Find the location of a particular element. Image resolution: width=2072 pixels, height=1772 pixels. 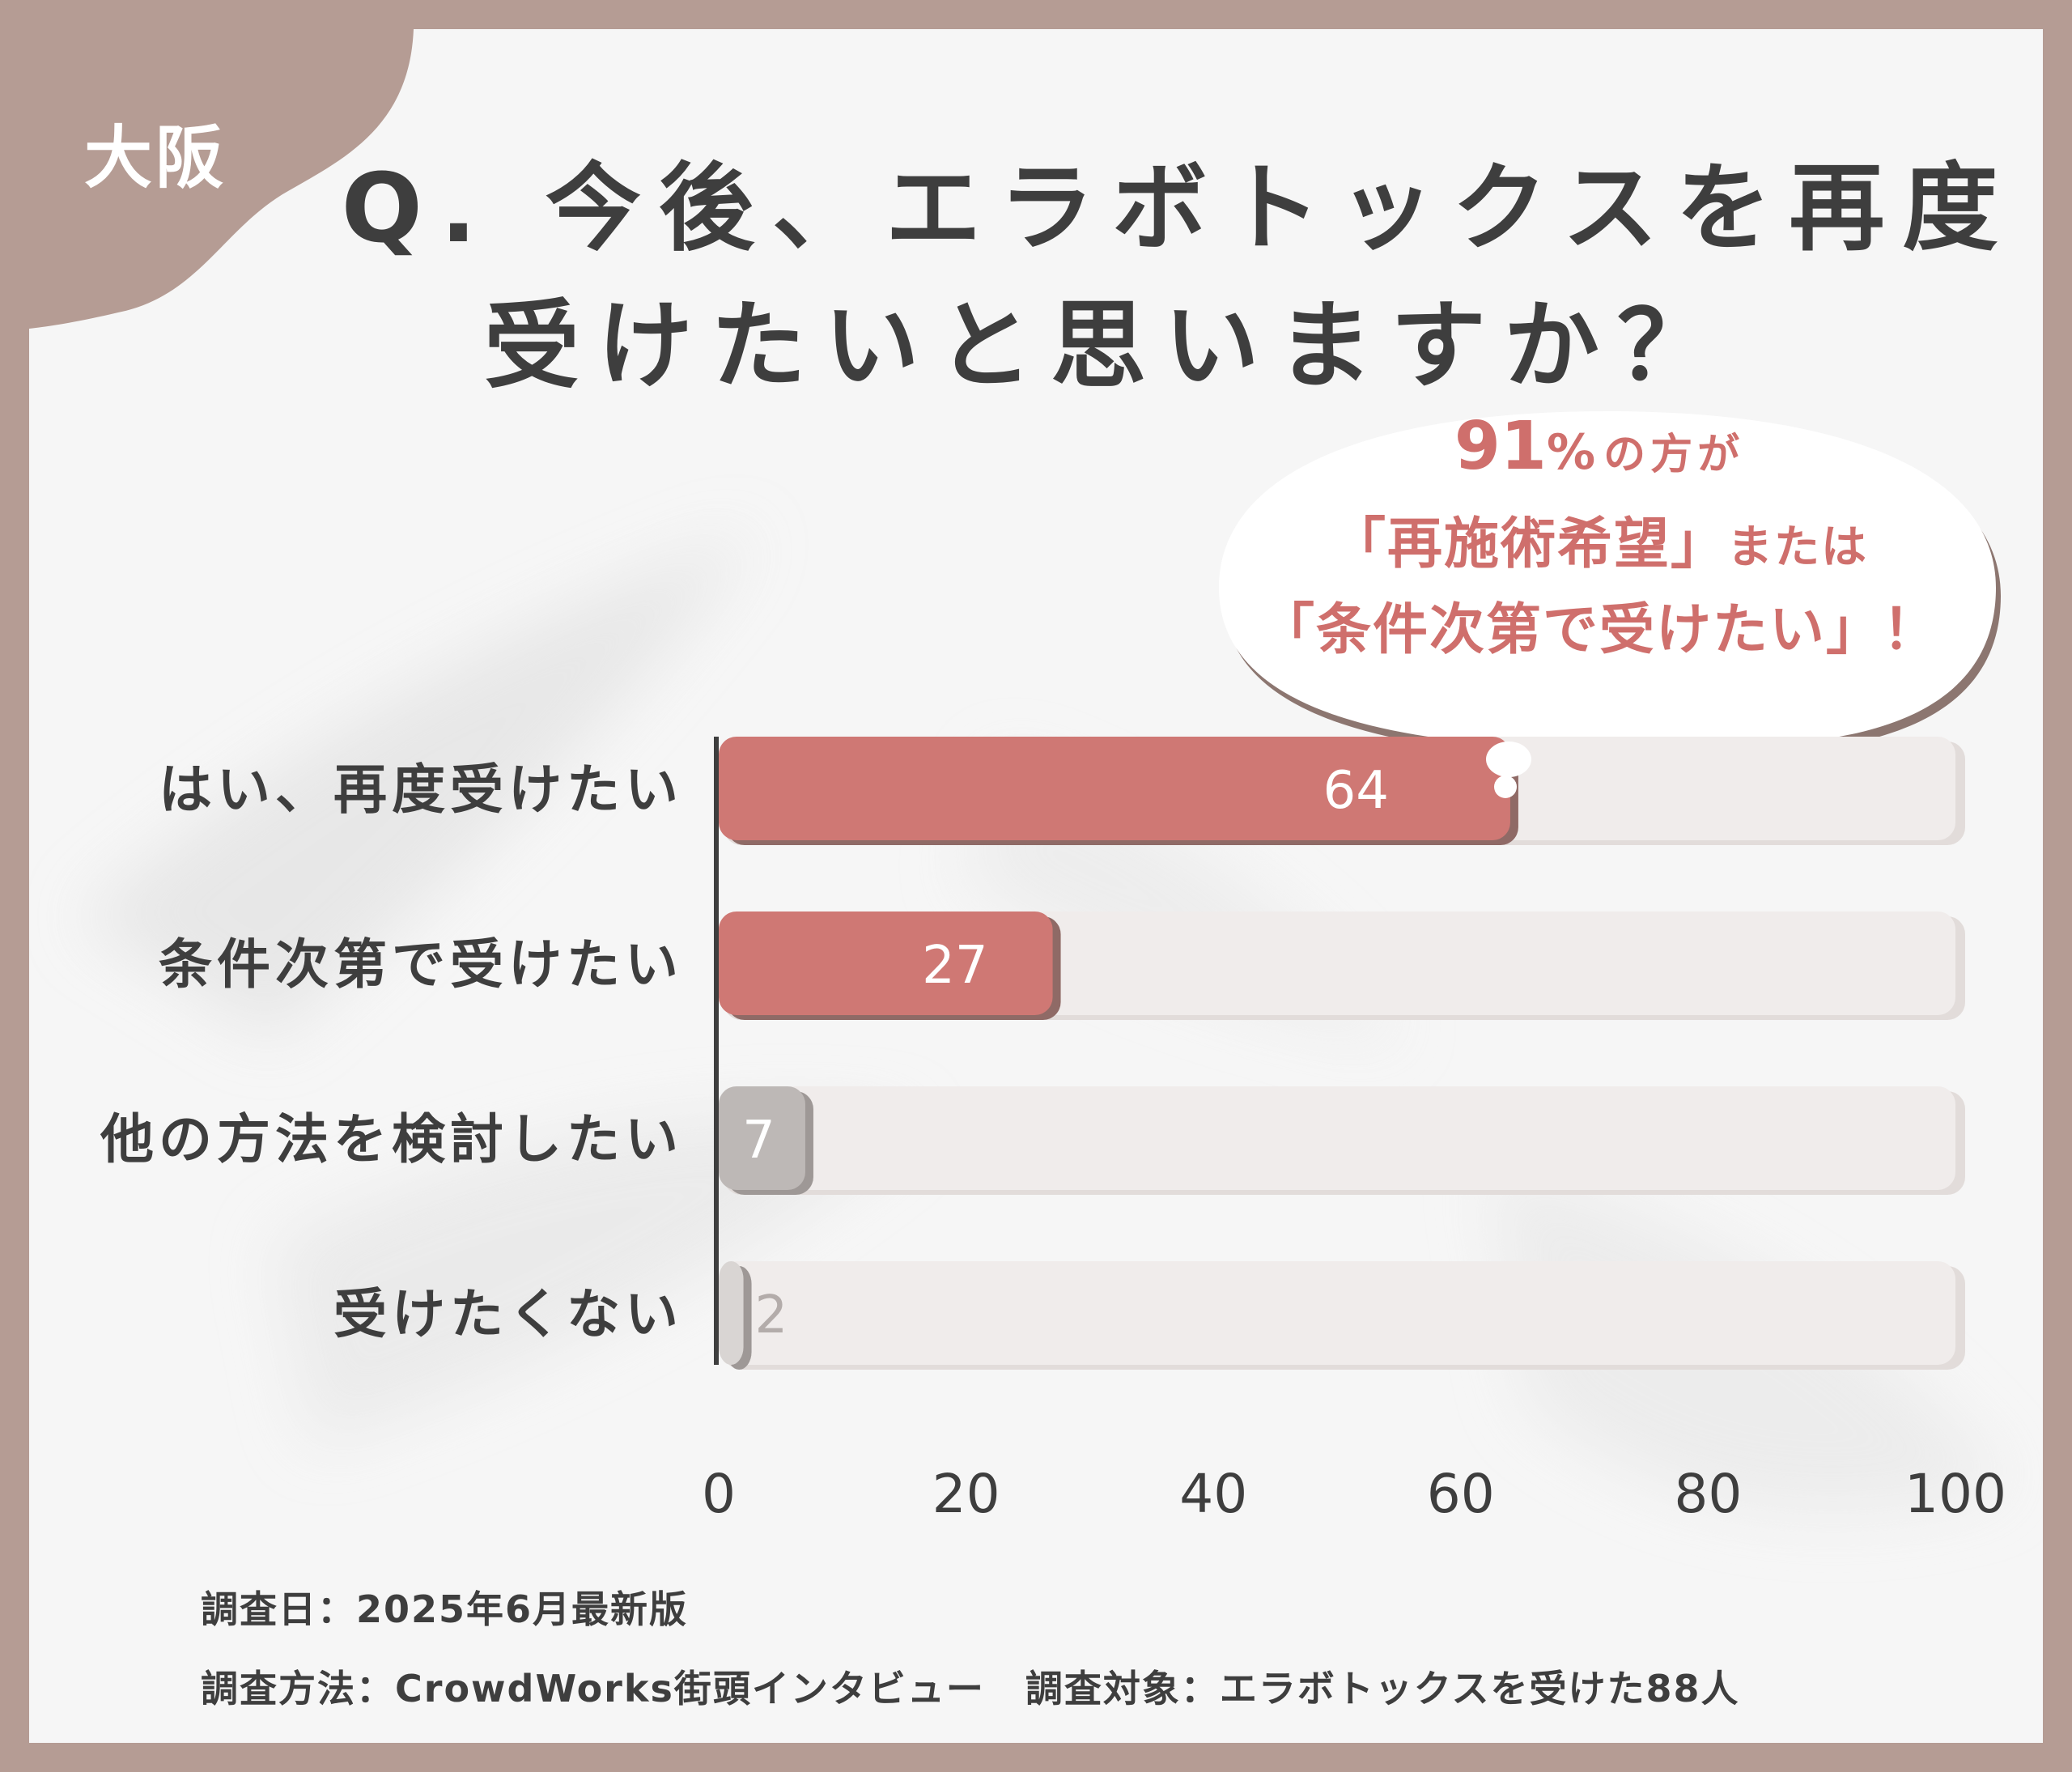

page-title-line-1: Q. 今後、エラボトックスを再度 is located at coordinates (1178, 208).